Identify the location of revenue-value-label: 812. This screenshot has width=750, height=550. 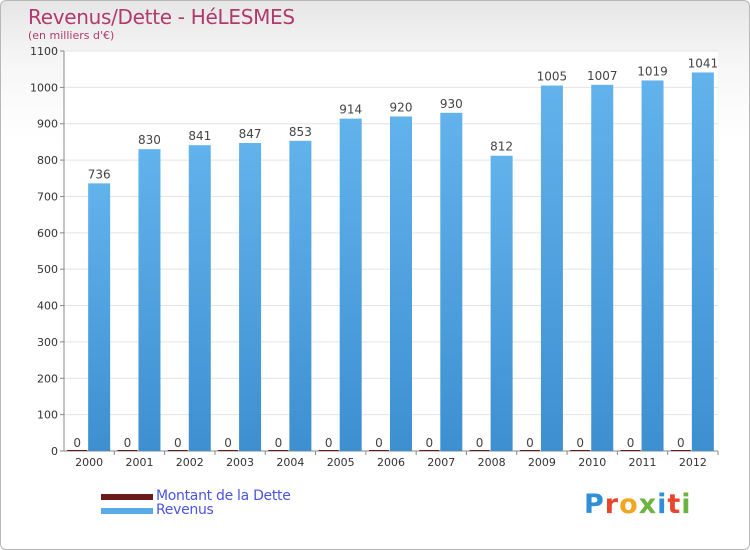
(501, 147).